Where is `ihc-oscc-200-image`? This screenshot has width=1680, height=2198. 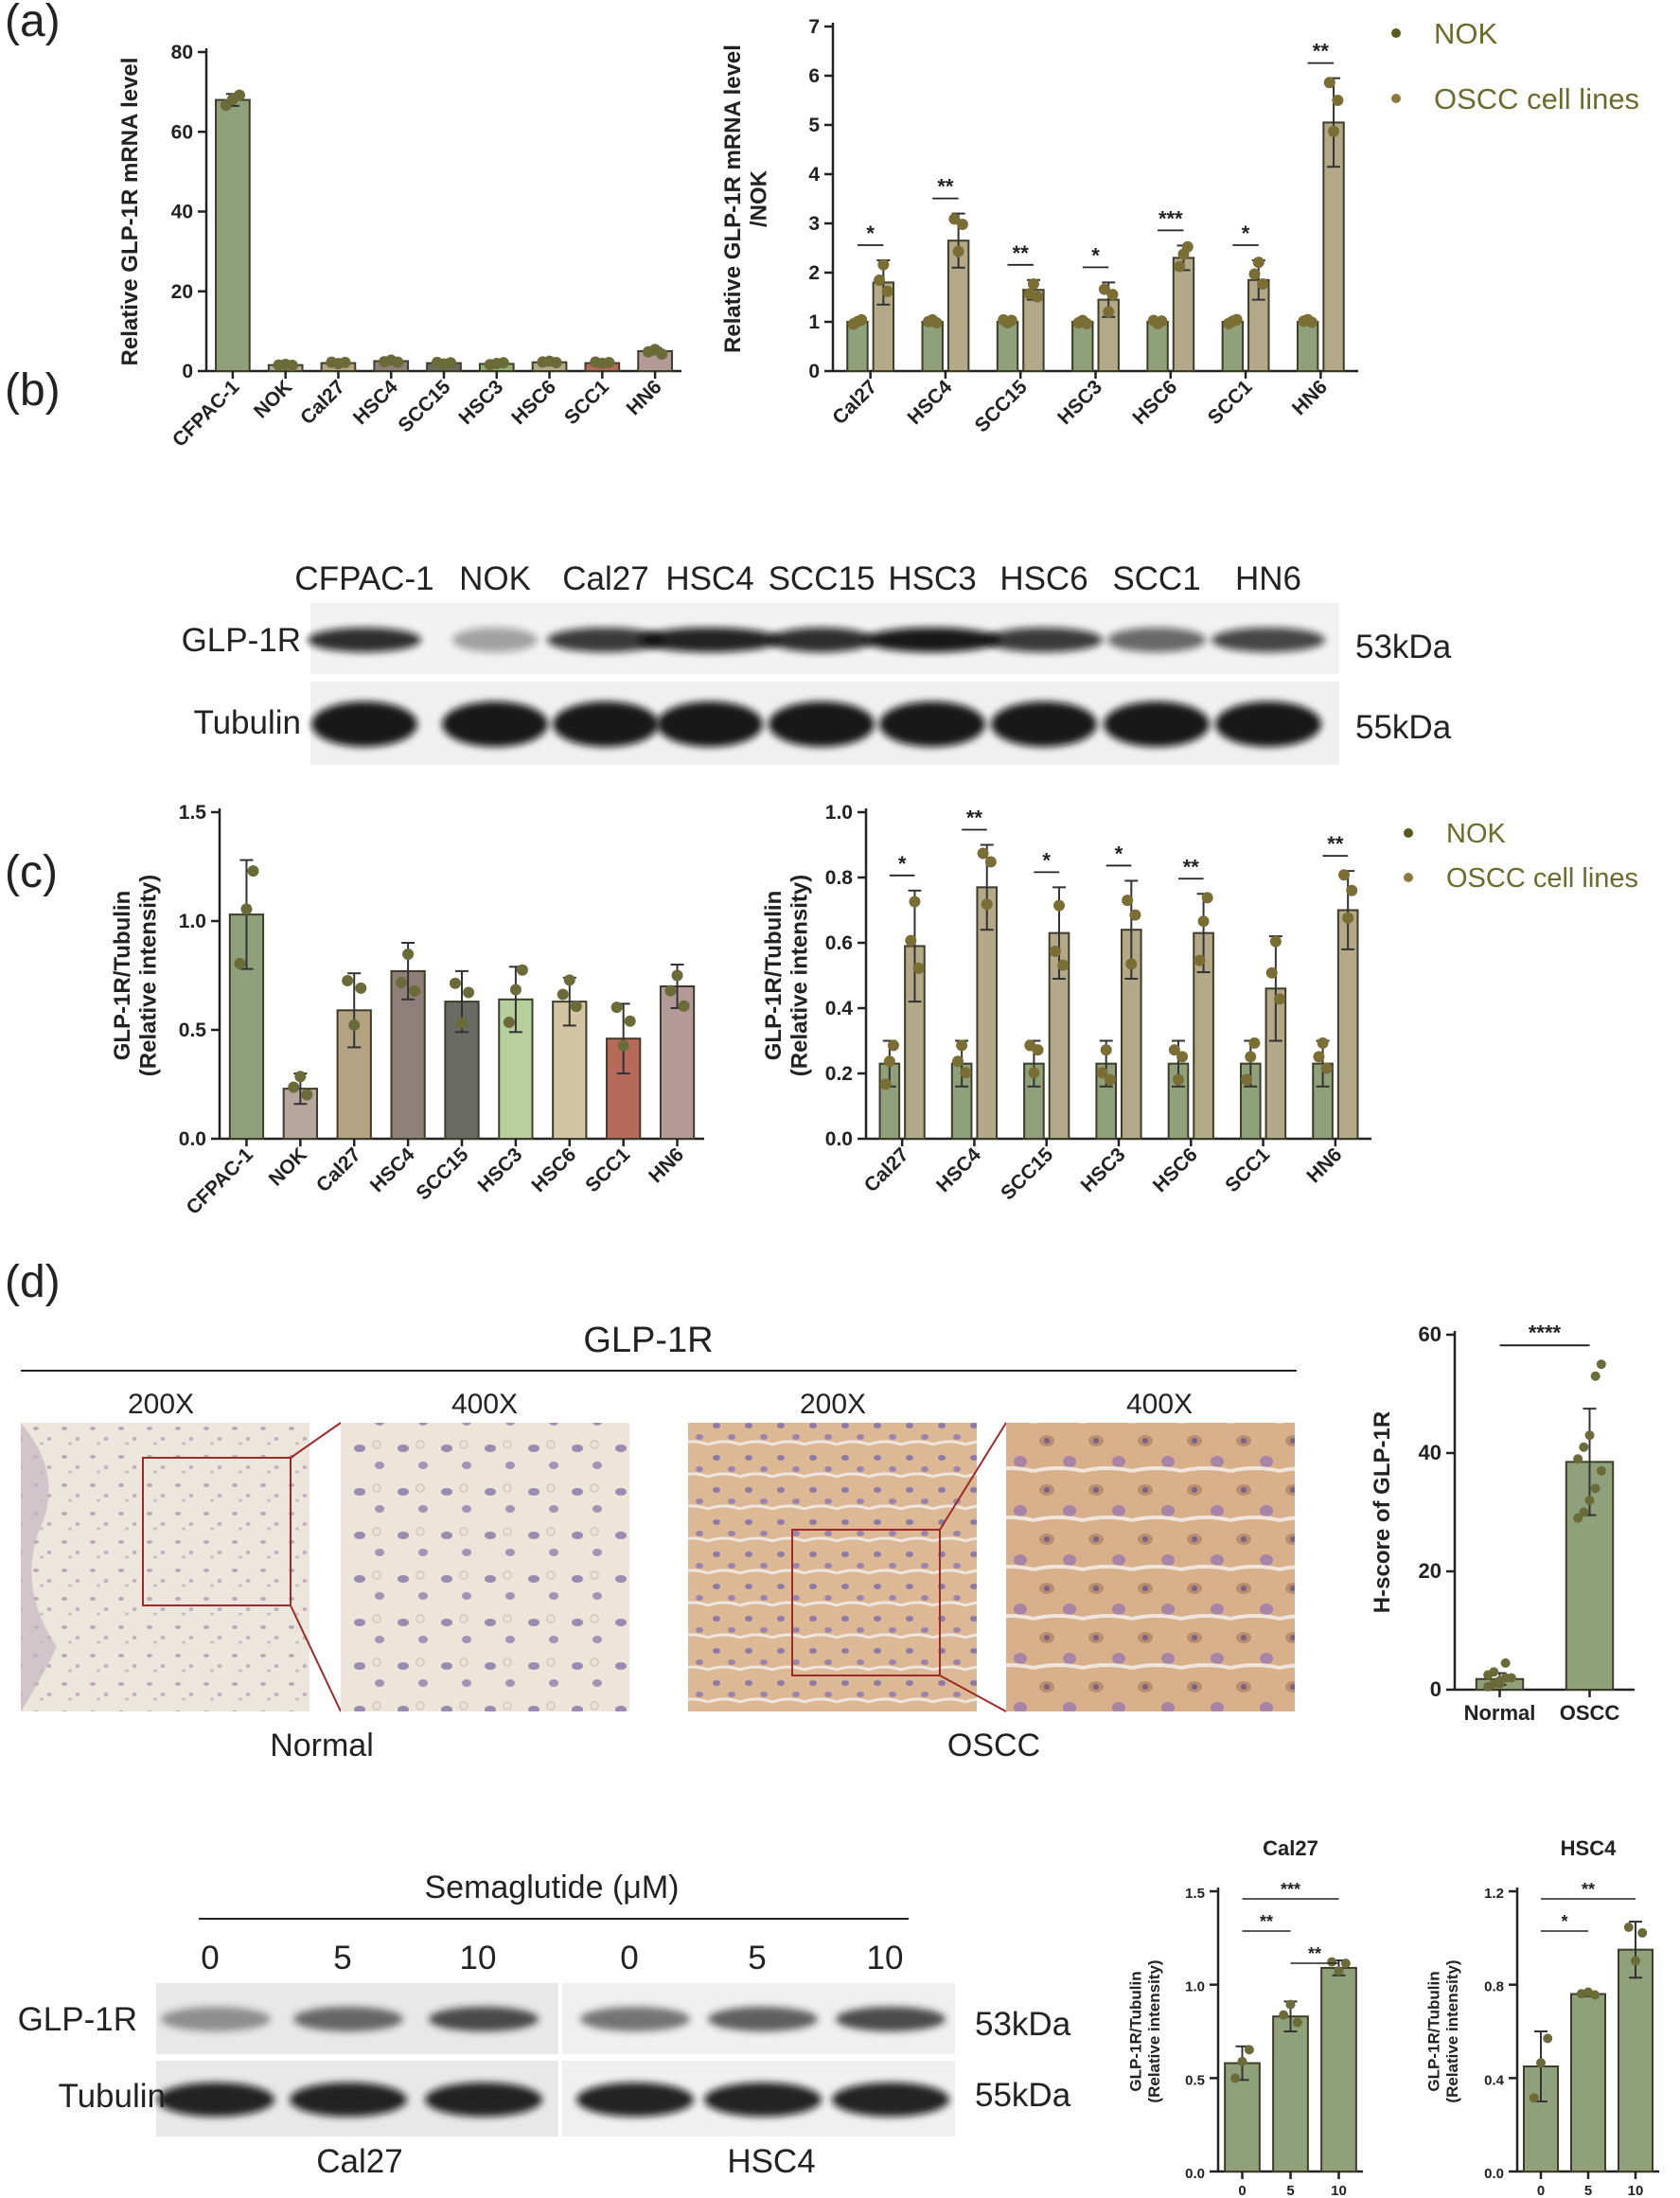 ihc-oscc-200-image is located at coordinates (832, 1567).